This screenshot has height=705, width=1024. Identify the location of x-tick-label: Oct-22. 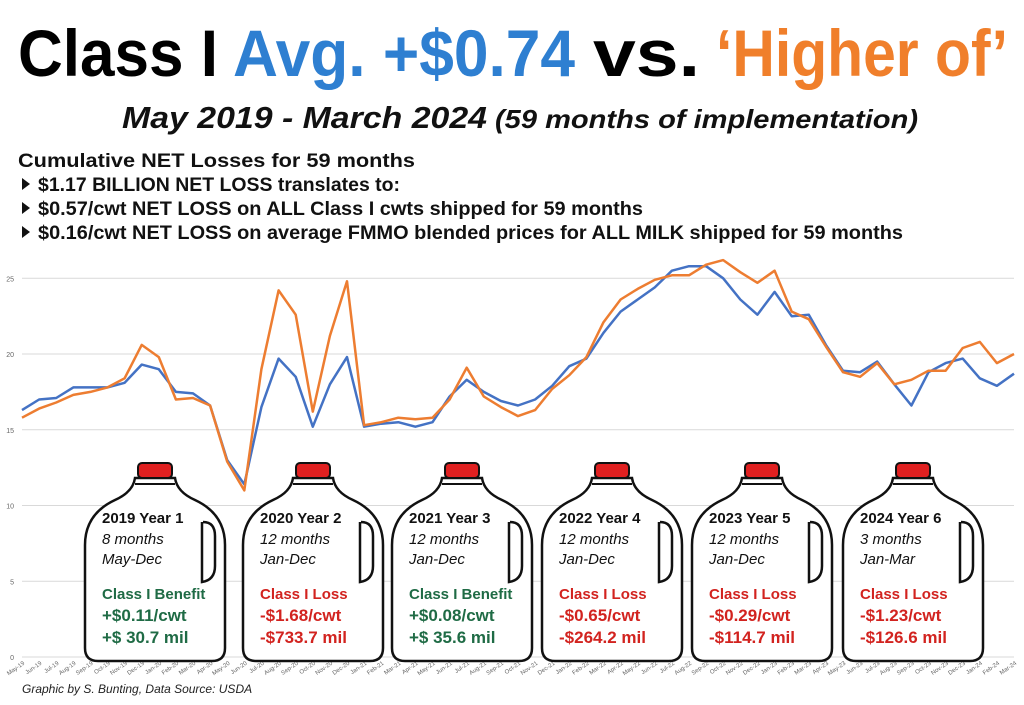
(718, 668).